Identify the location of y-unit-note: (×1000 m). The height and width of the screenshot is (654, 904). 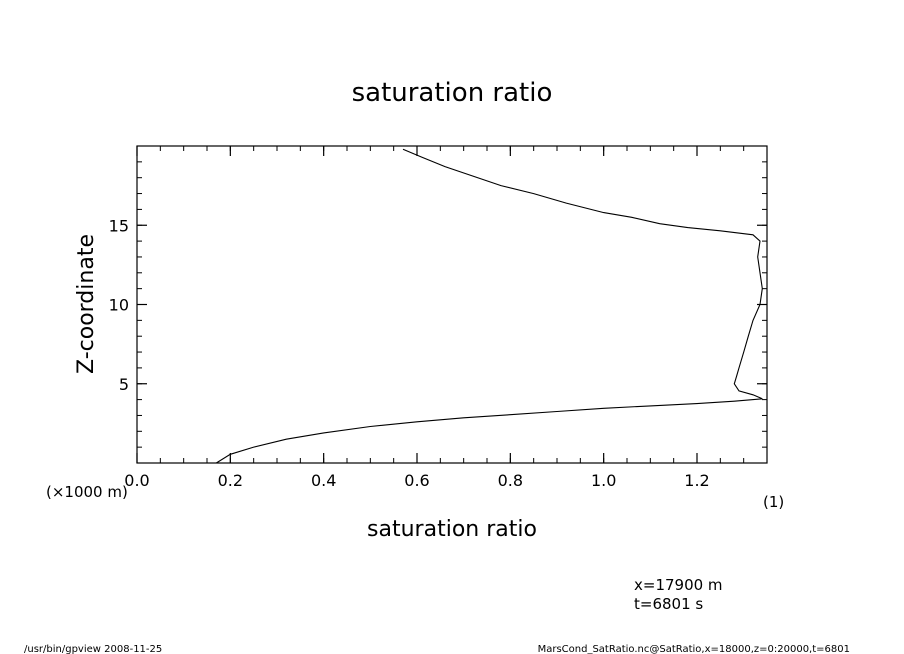
(87, 492).